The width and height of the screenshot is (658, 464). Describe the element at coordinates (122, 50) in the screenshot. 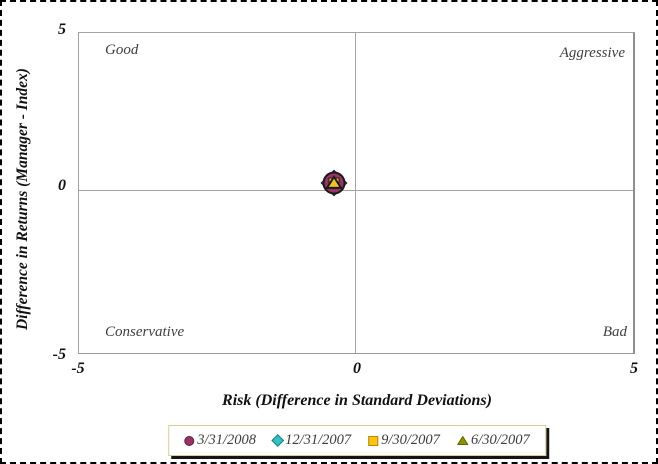

I see `quadrant-label-good: Good` at that location.